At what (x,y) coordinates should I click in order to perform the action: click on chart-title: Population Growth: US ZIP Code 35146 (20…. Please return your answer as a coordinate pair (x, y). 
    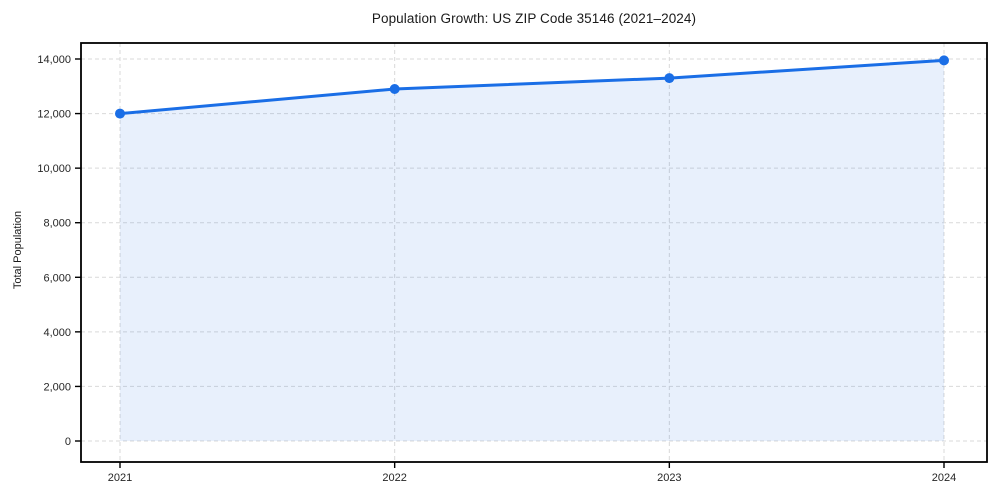
    Looking at the image, I should click on (534, 18).